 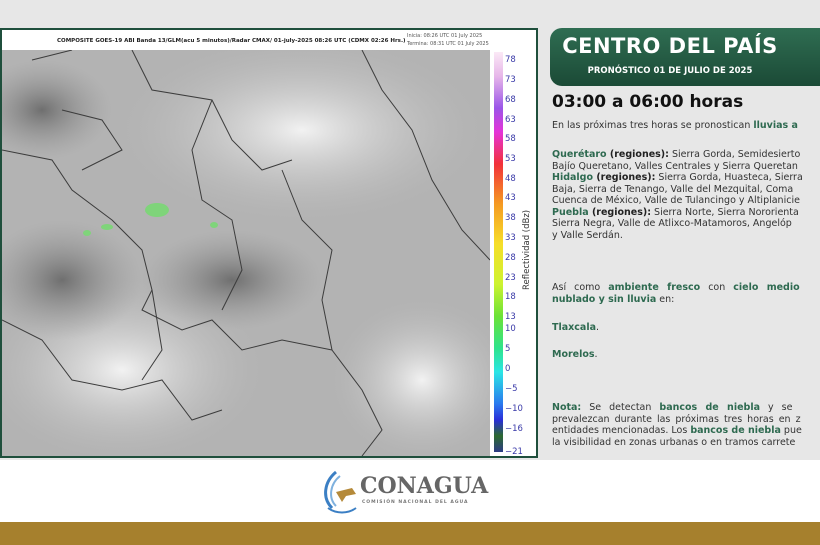 What do you see at coordinates (410, 533) in the screenshot?
I see `footer-gold-bar` at bounding box center [410, 533].